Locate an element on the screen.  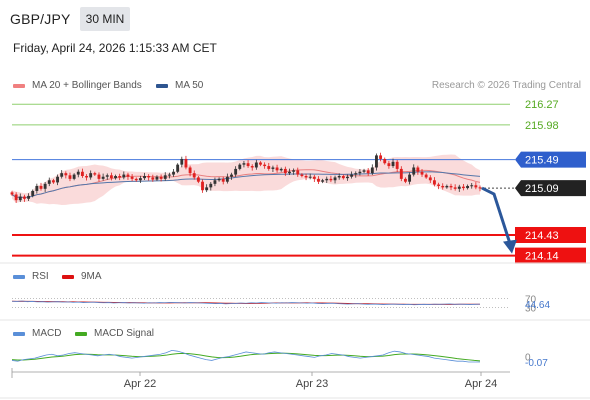
x-tick-label: Apr 22 is located at coordinates (140, 384).